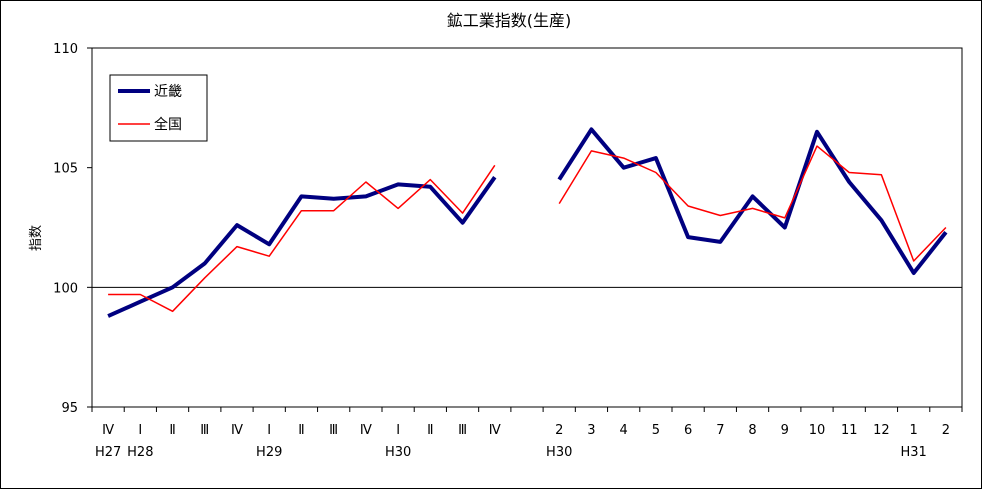  What do you see at coordinates (36, 238) in the screenshot?
I see `y-axis-label: 指数` at bounding box center [36, 238].